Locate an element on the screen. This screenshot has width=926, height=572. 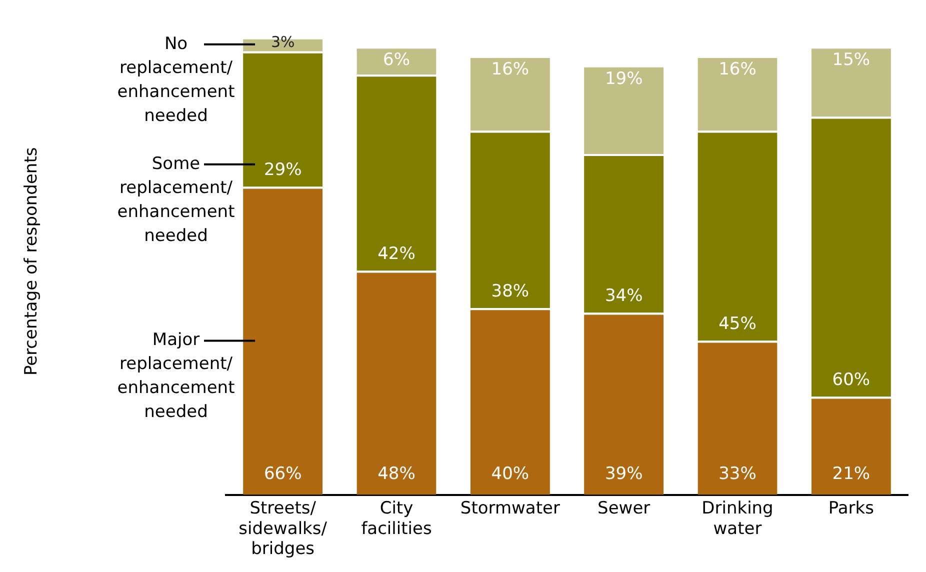
data-label: 45% is located at coordinates (737, 324).